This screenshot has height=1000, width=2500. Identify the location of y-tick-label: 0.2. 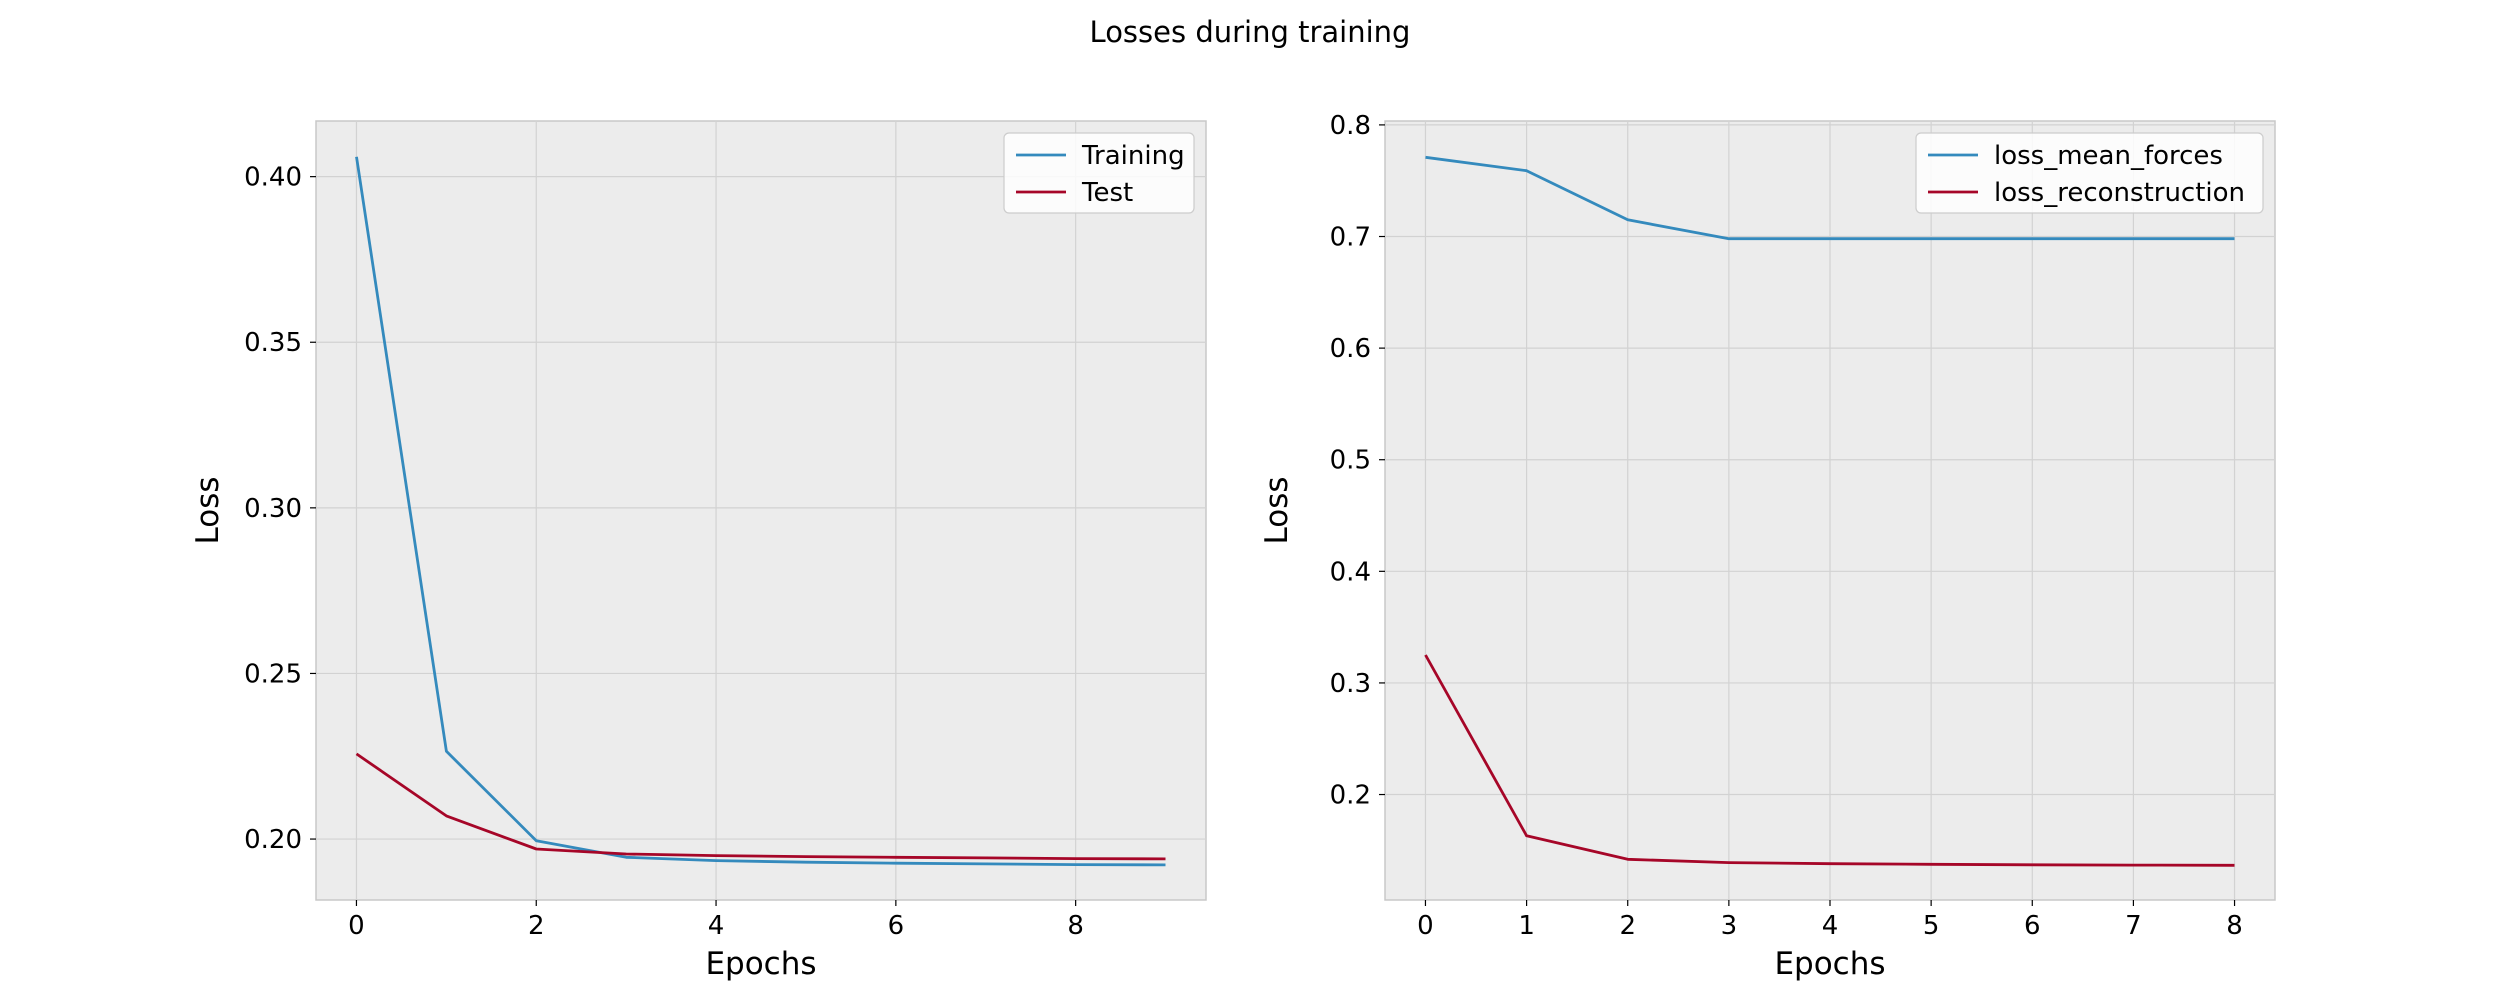
(1350, 796).